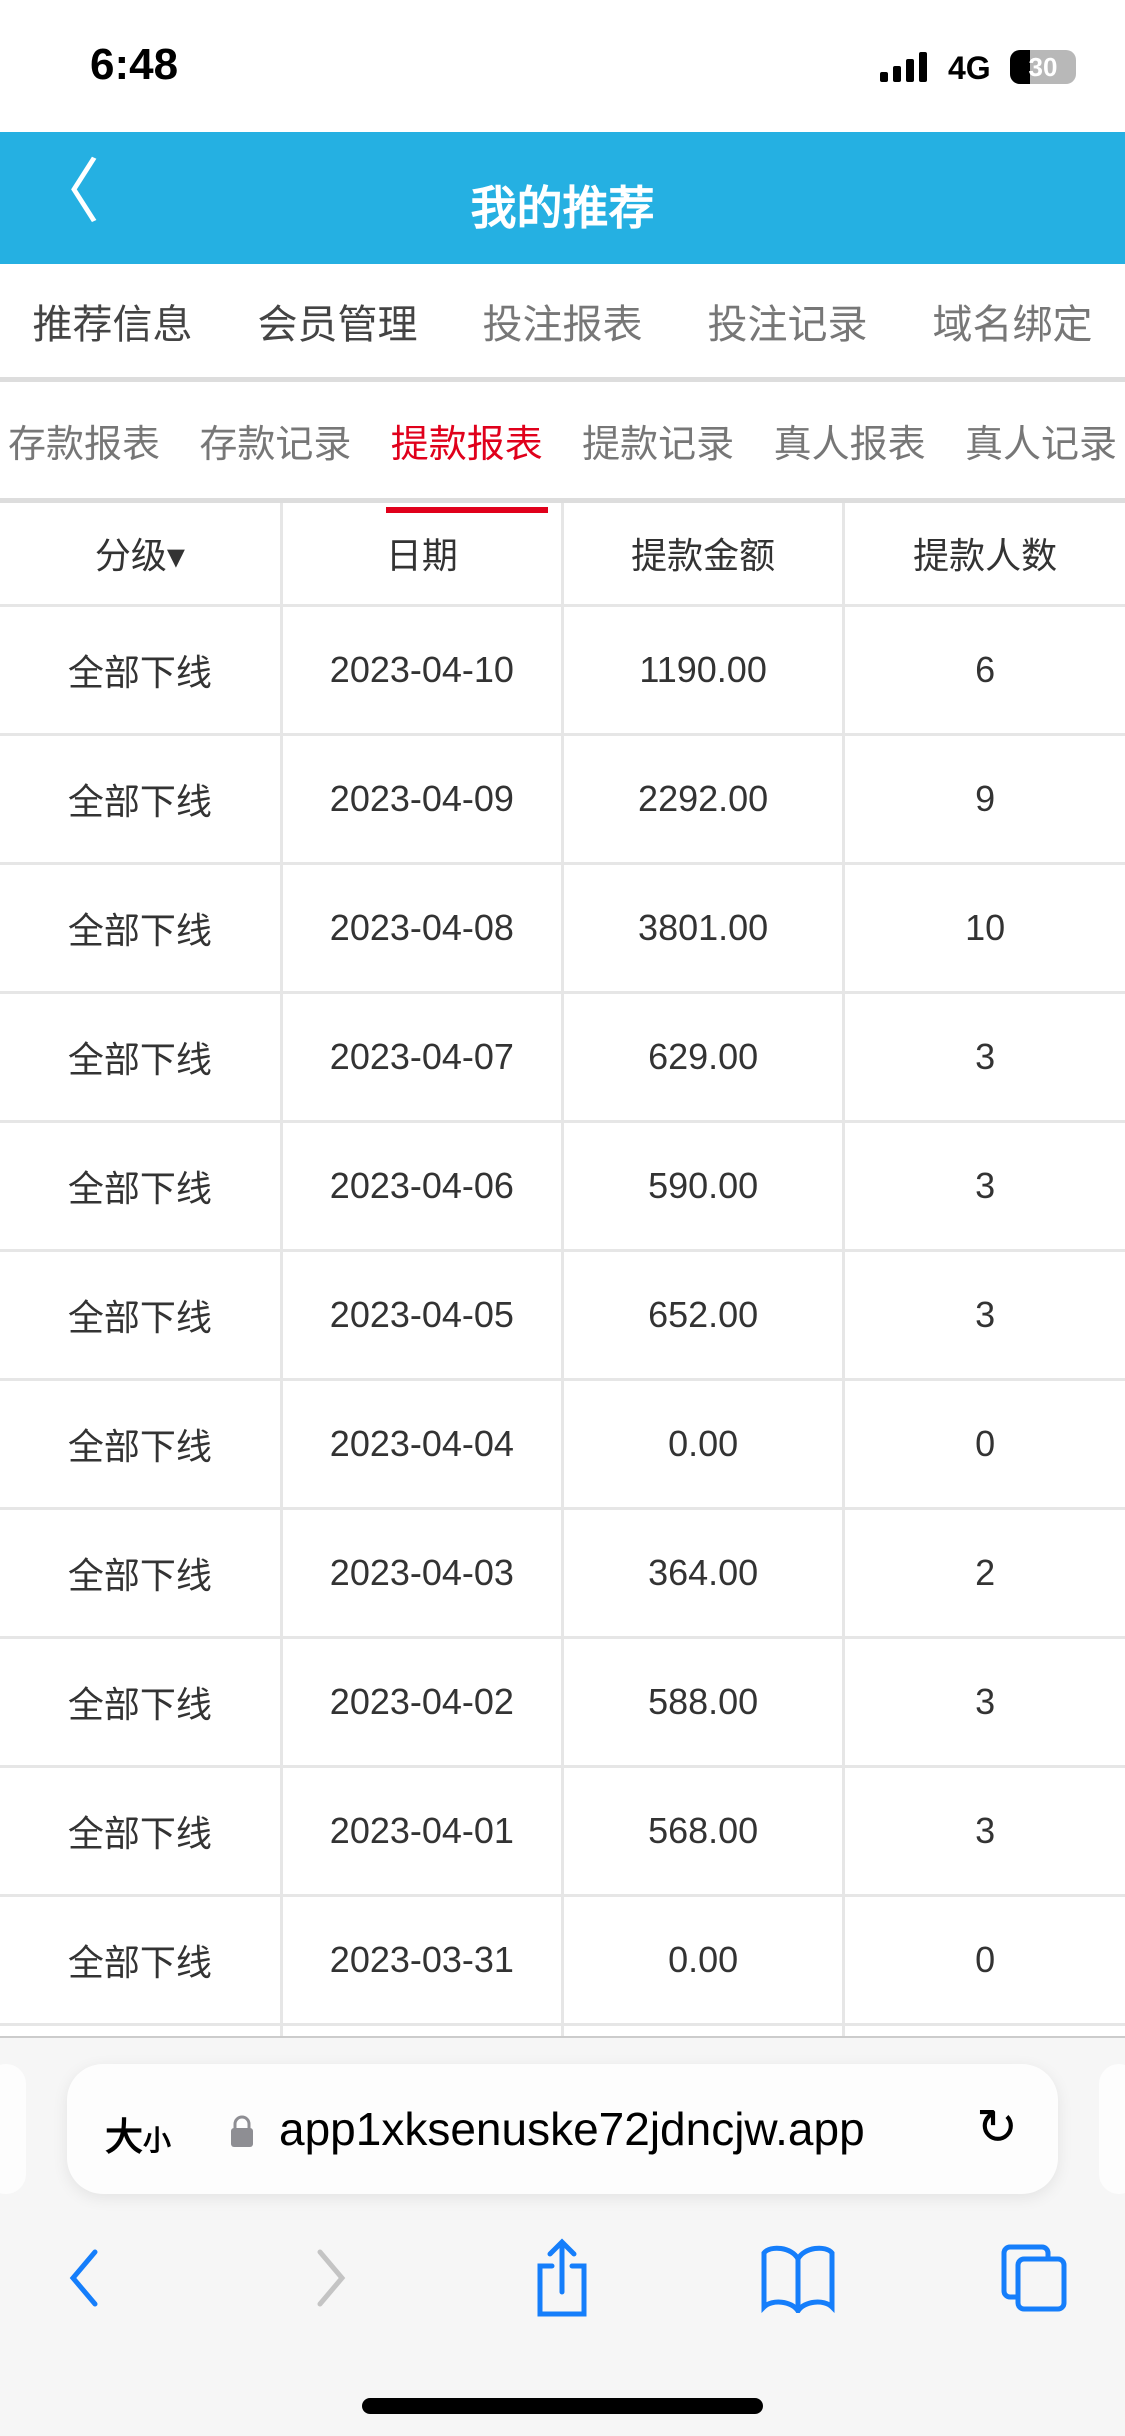  I want to click on tab-deposit-records: 存款记录, so click(275, 444).